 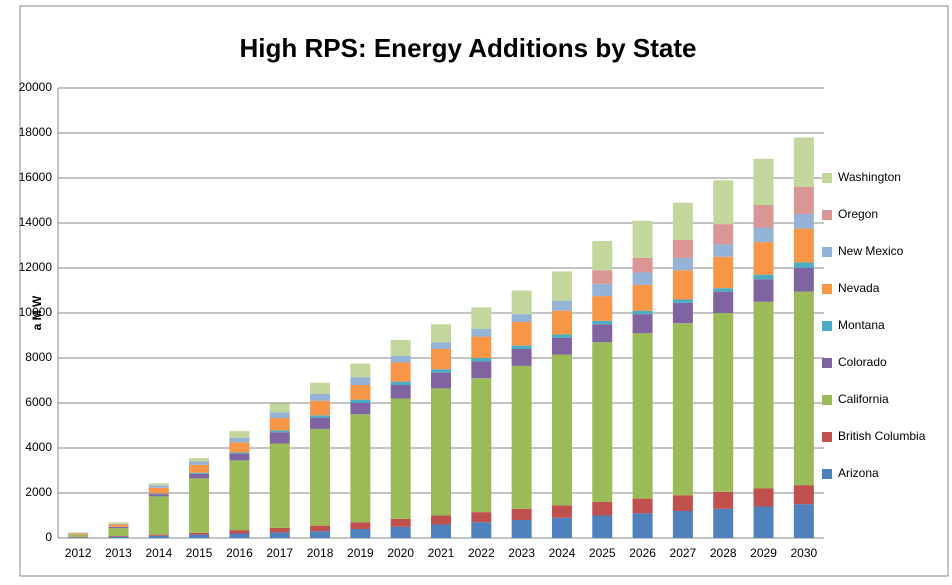 What do you see at coordinates (858, 214) in the screenshot?
I see `legend-label: Oregon` at bounding box center [858, 214].